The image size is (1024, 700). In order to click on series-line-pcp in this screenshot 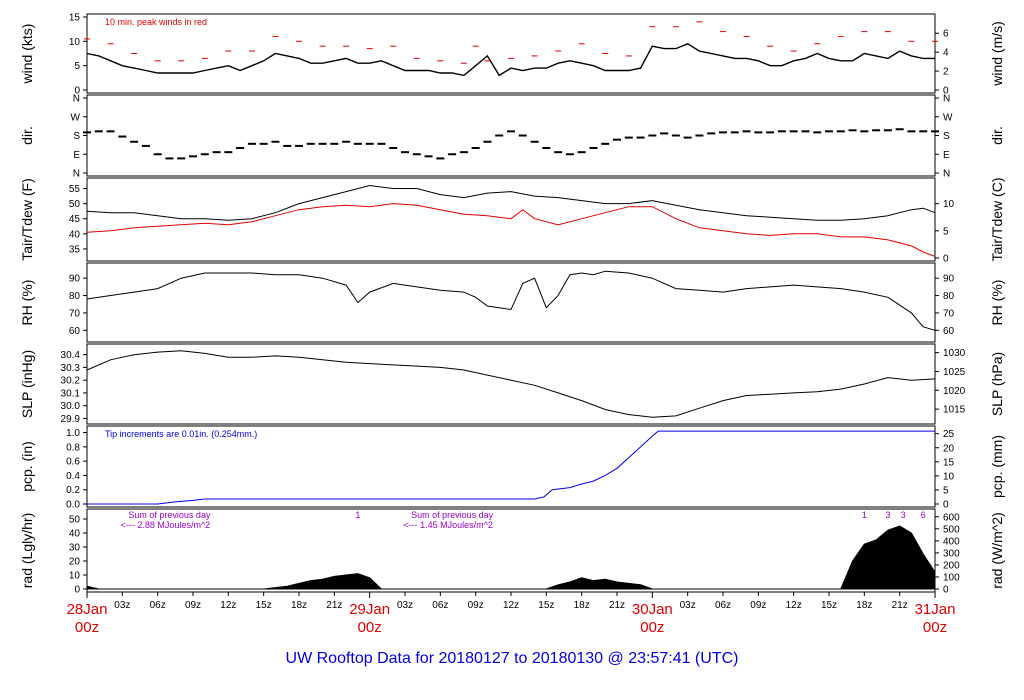, I will do `click(511, 467)`.